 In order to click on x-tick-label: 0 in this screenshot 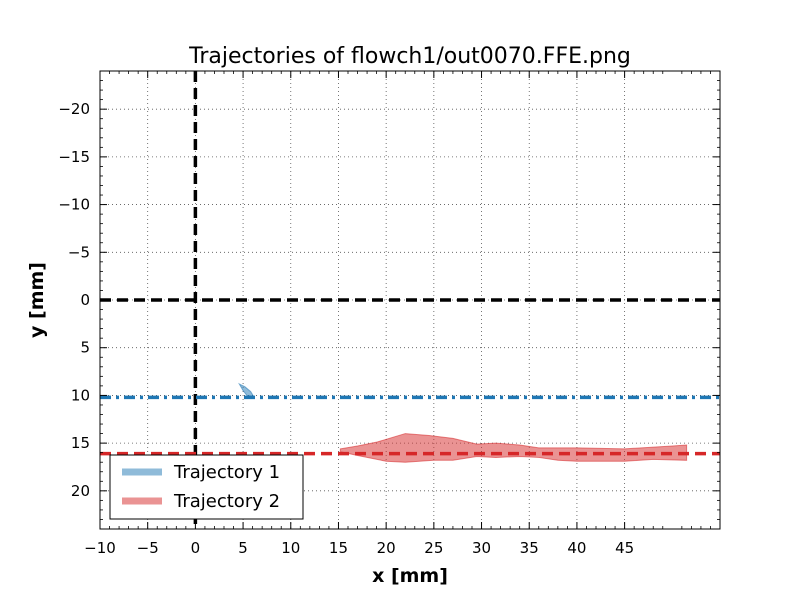, I will do `click(196, 548)`.